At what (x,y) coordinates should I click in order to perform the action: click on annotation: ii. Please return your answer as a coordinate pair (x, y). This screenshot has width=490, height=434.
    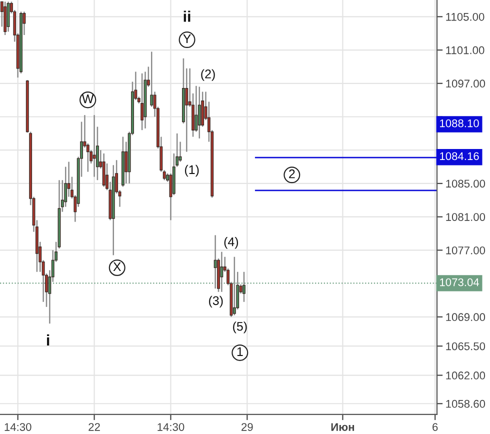
    Looking at the image, I should click on (187, 16).